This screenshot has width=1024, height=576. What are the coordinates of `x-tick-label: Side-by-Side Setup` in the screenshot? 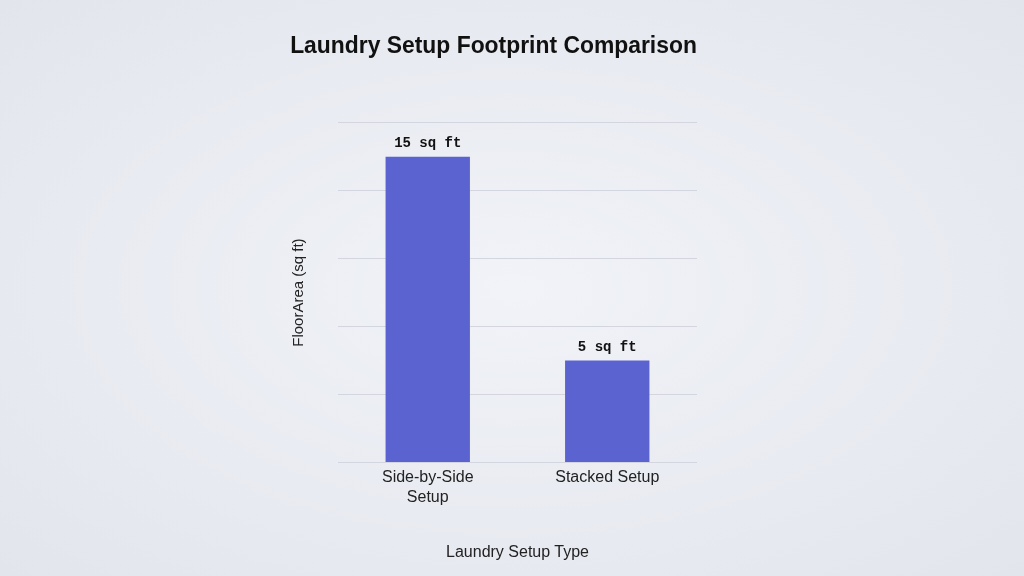 It's located at (427, 486).